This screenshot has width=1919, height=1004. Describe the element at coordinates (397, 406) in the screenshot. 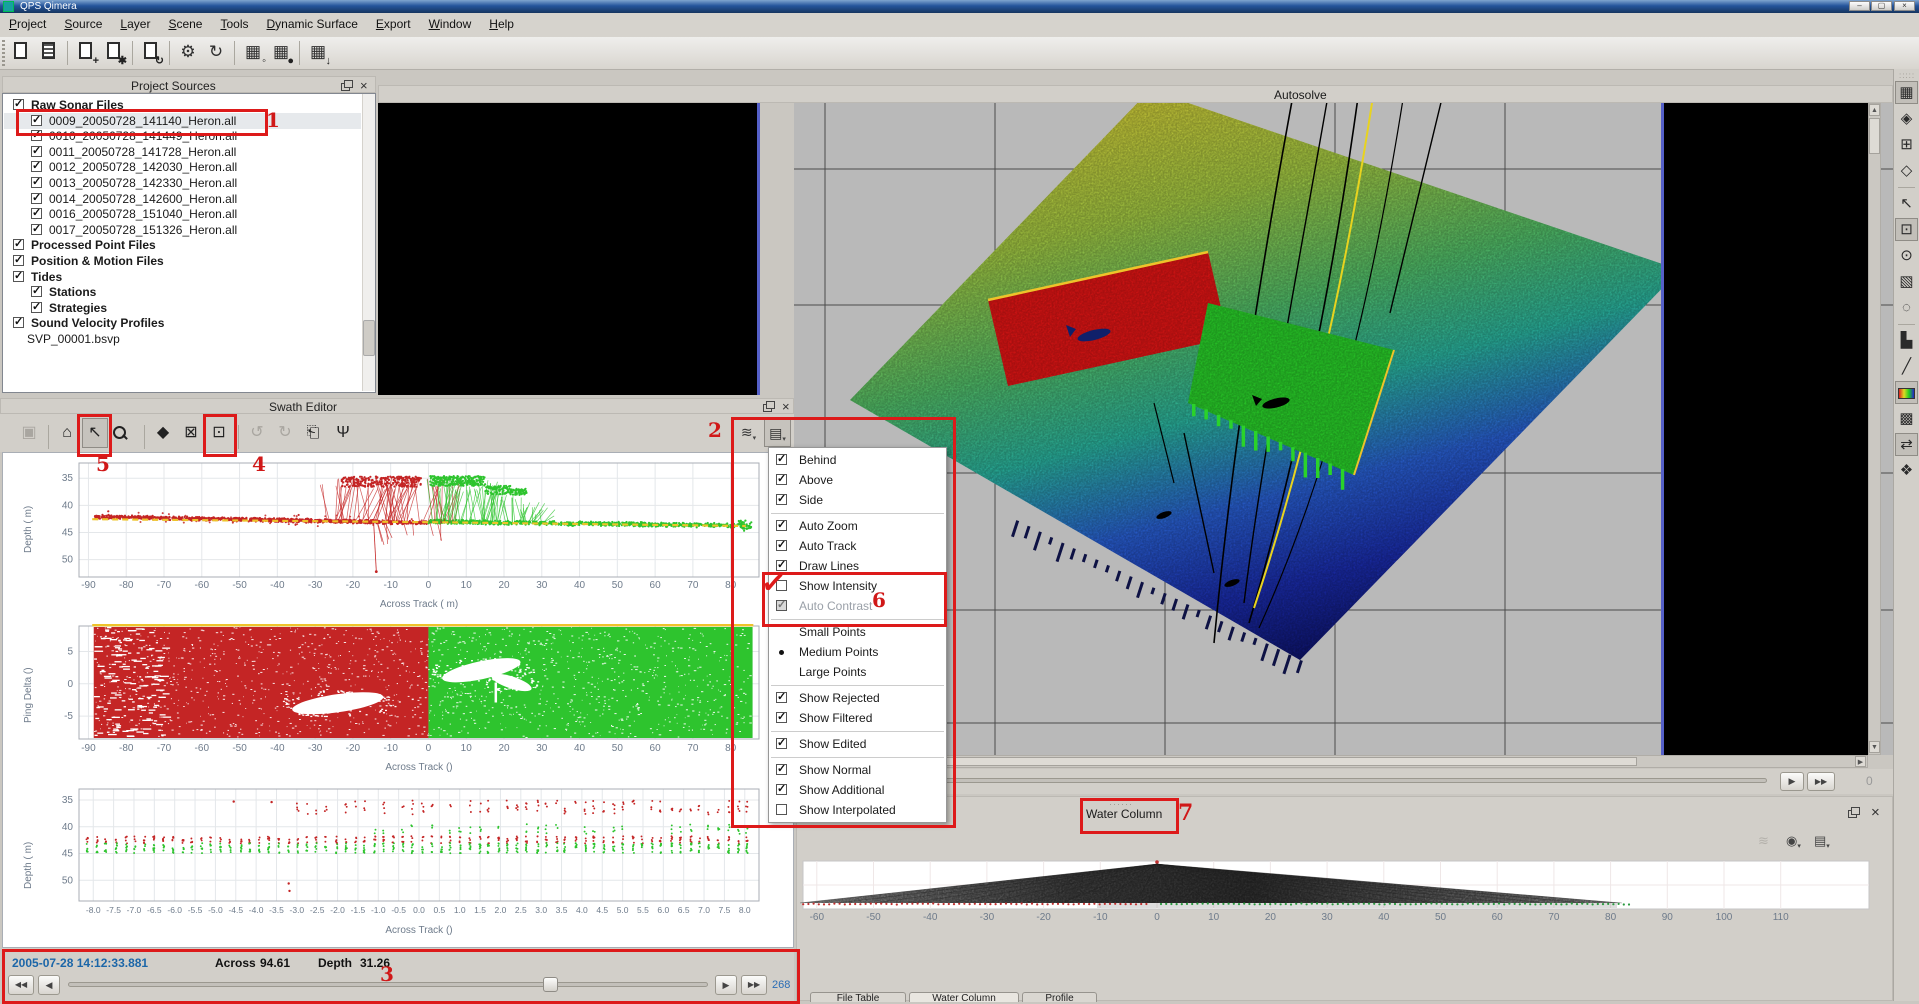

I see `swath-editor-header: Swath Editor ×` at that location.